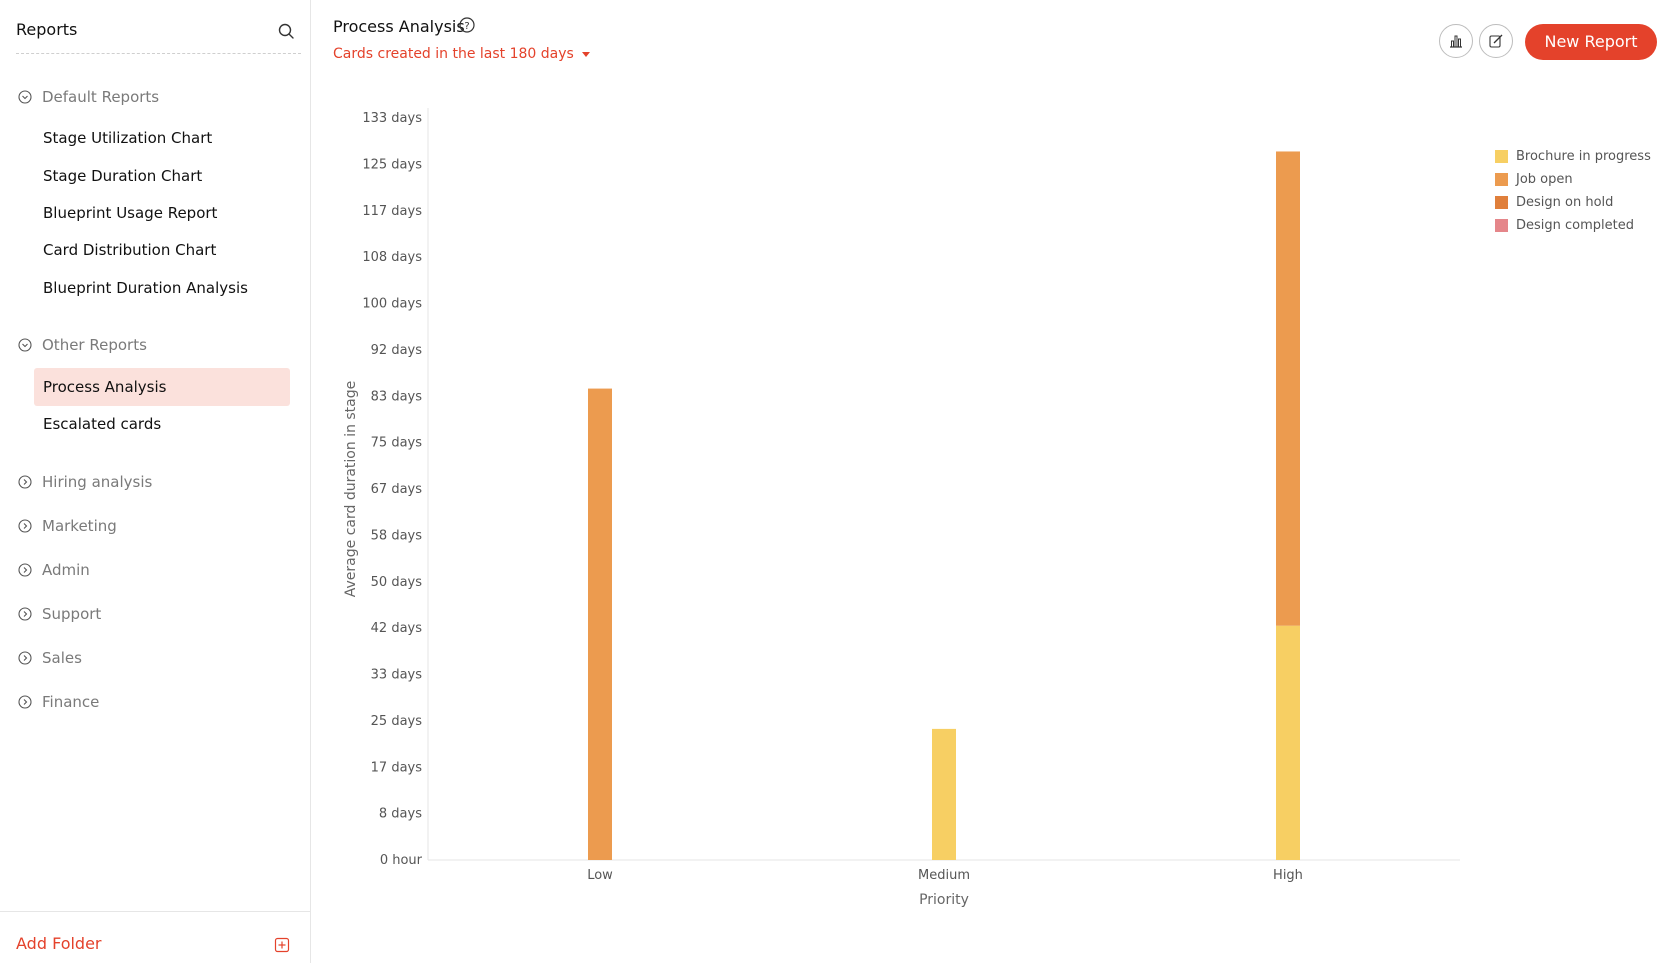  I want to click on date-filter-dropdown: Cards created in the last 180 days, so click(461, 54).